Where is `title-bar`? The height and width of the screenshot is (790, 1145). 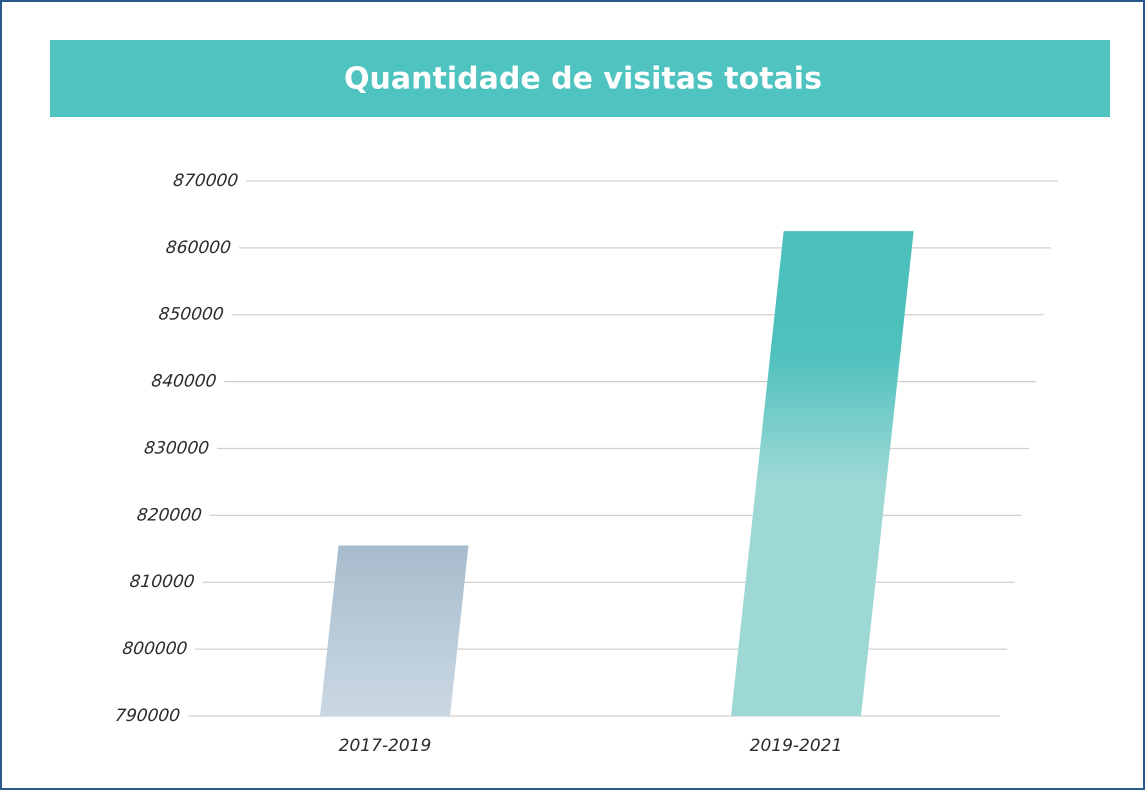 title-bar is located at coordinates (580, 78).